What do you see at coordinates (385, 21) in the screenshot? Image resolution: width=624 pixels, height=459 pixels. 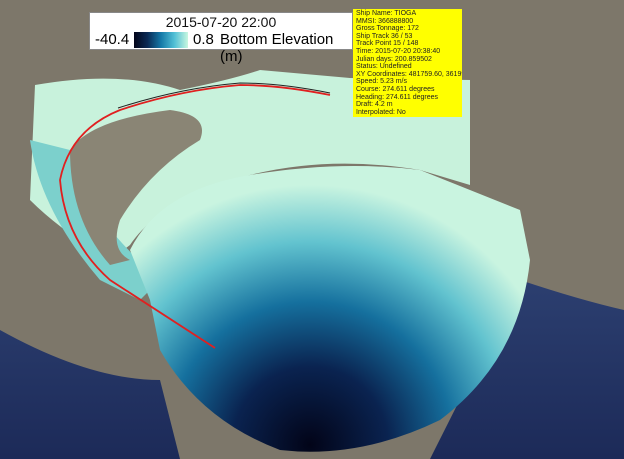 I see `info-line: MMSI: 366888800` at bounding box center [385, 21].